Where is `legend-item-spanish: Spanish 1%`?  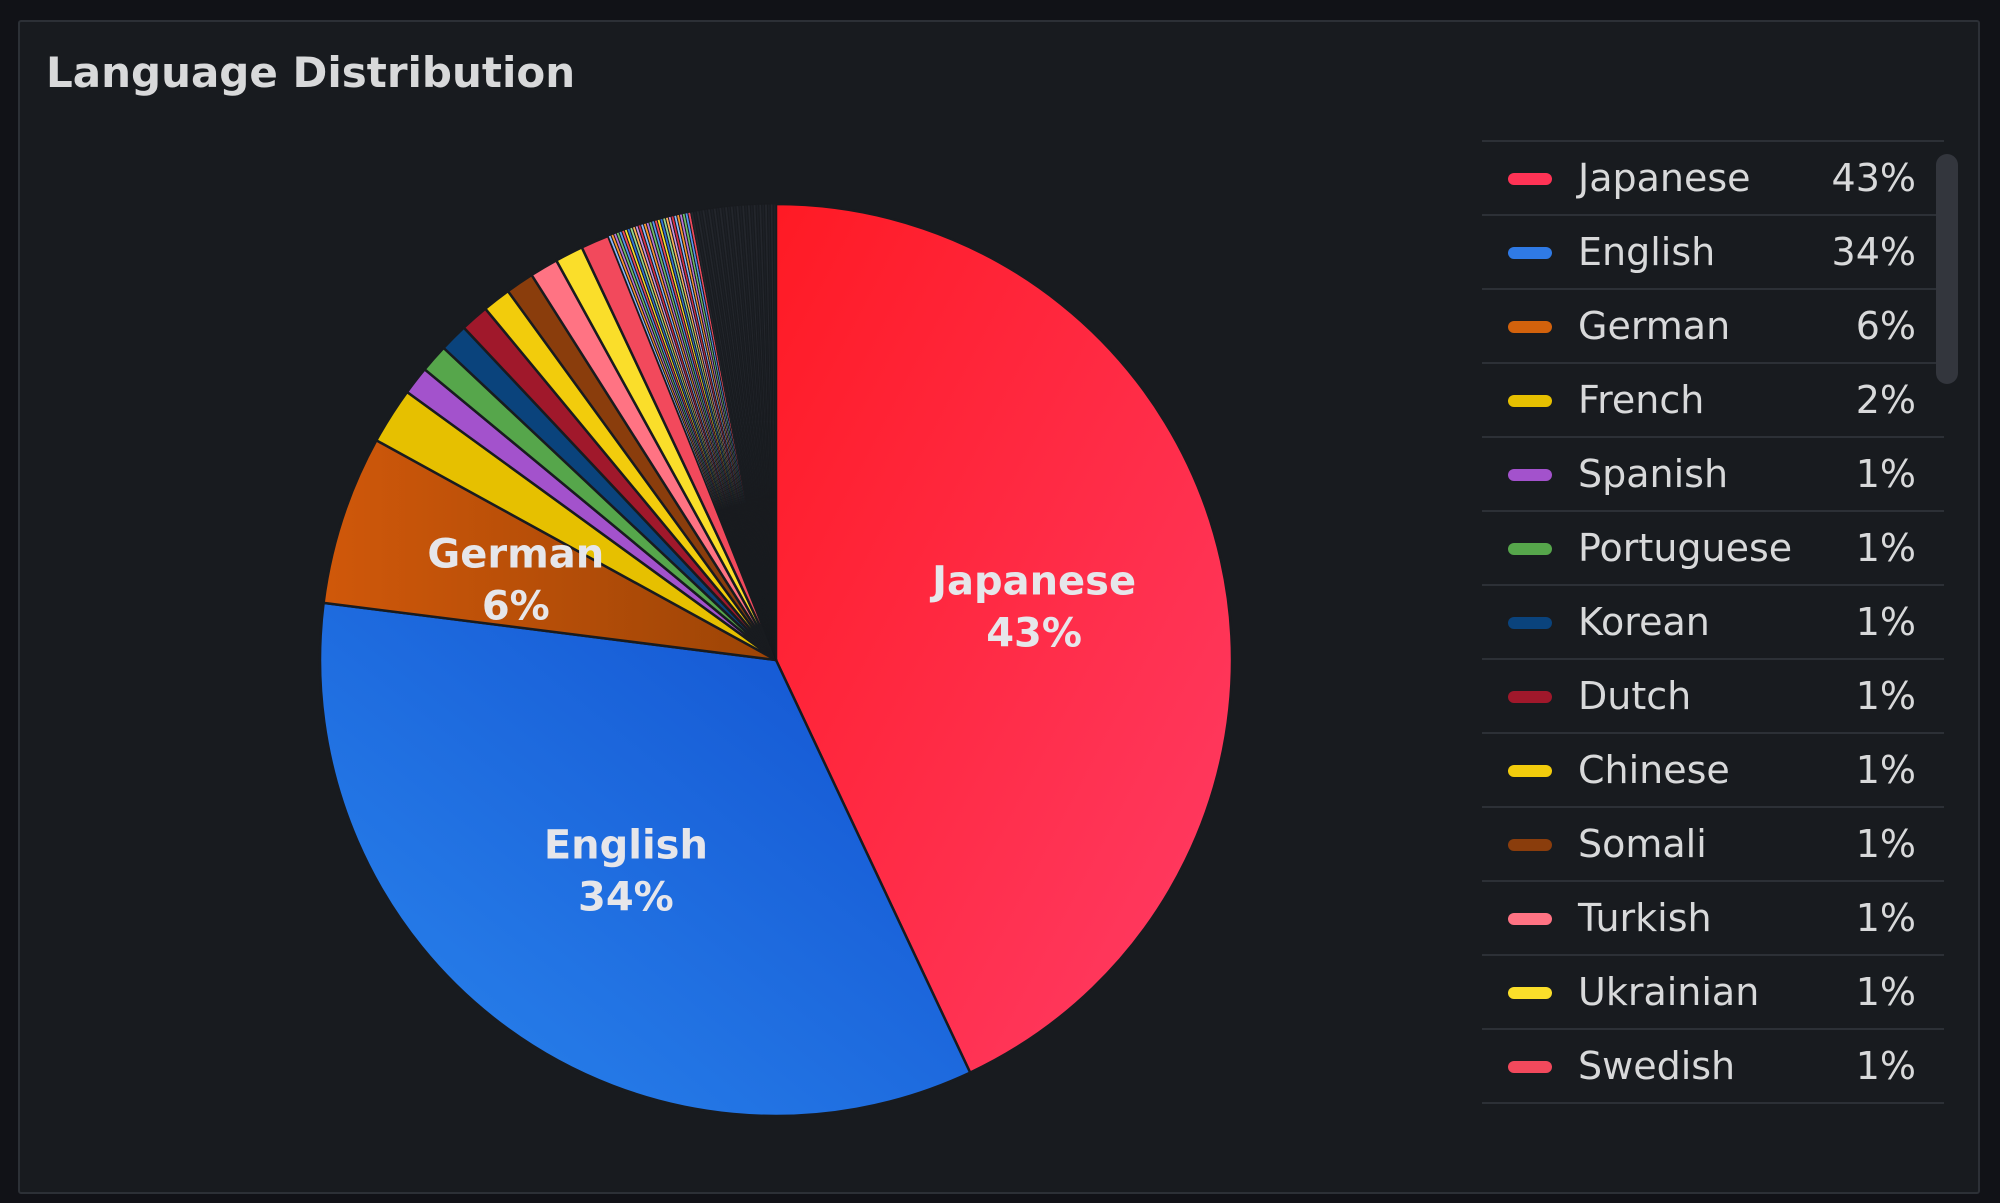
legend-item-spanish: Spanish 1% is located at coordinates (1713, 475).